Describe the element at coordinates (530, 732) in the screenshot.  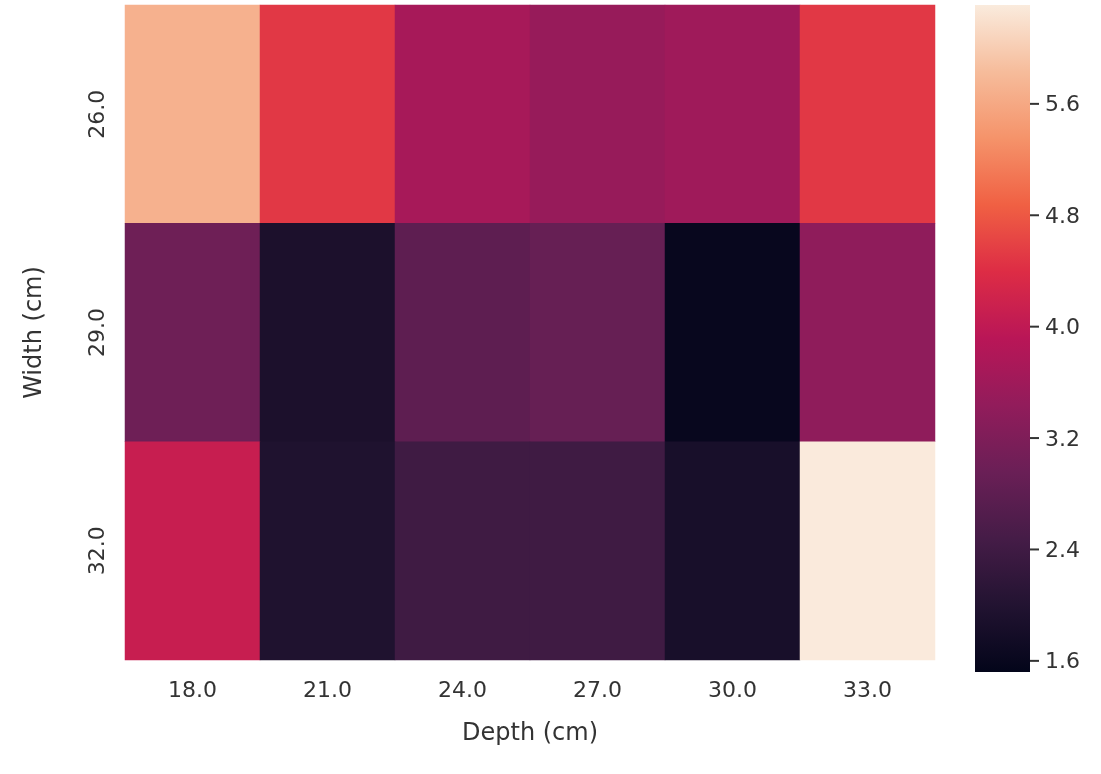
I see `x-axis-title: Depth (cm)` at that location.